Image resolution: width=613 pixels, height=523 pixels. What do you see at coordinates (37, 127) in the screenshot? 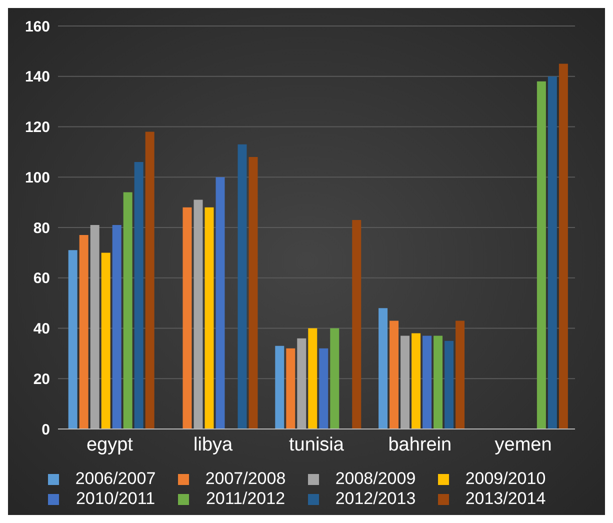
I see `y-tick-label: 120` at bounding box center [37, 127].